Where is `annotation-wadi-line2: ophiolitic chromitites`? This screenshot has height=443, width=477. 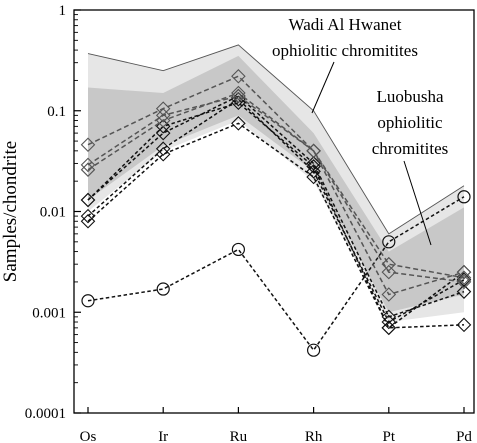
annotation-wadi-line2: ophiolitic chromitites is located at coordinates (345, 50).